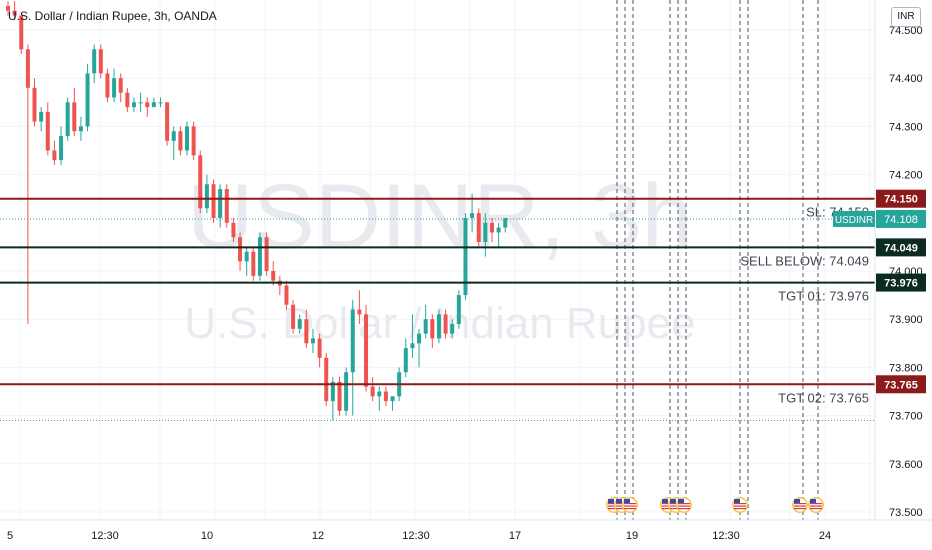 The width and height of the screenshot is (932, 550). I want to click on x-tick-label: 5, so click(10, 536).